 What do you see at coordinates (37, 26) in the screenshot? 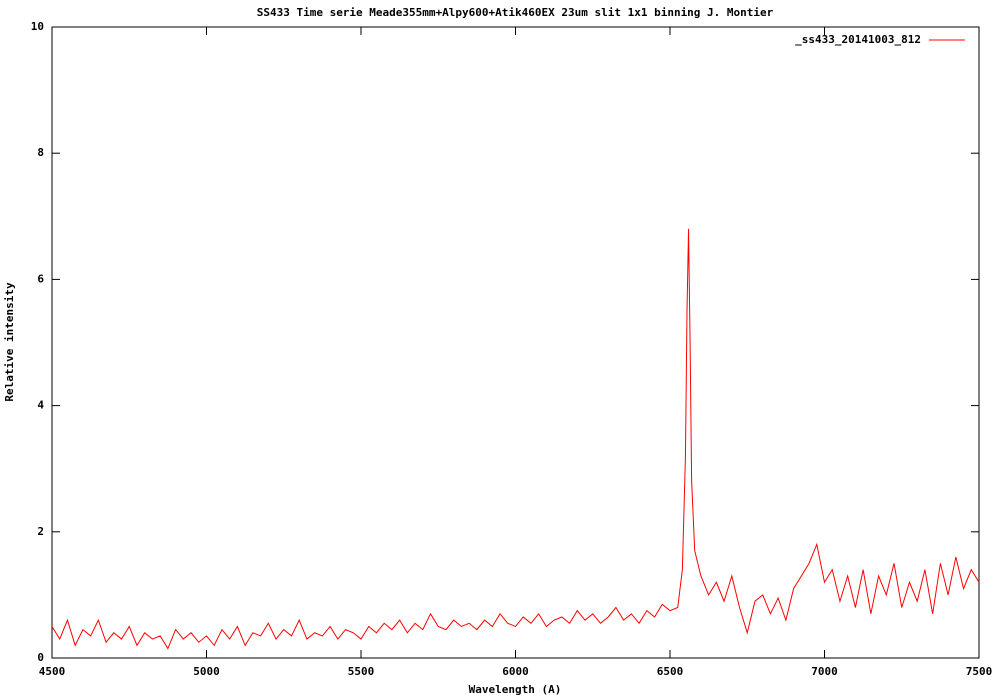
I see `y-tick-label: 10` at bounding box center [37, 26].